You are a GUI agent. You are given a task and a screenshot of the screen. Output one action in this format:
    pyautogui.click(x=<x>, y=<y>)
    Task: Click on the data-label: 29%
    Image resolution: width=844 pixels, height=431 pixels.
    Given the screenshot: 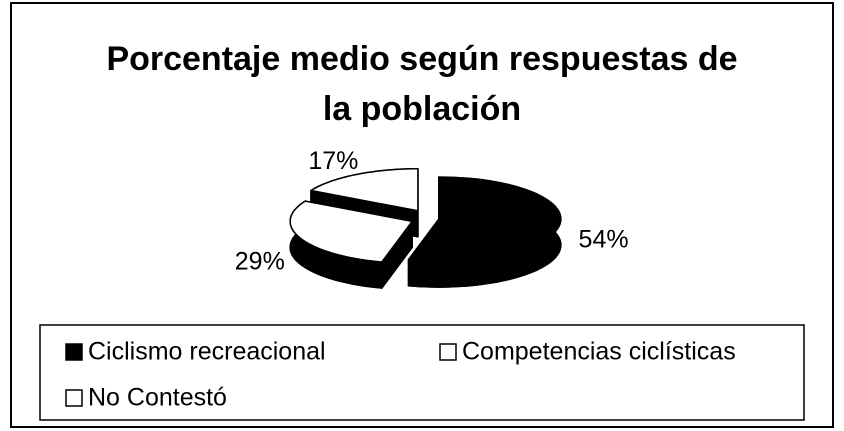 What is the action you would take?
    pyautogui.click(x=260, y=261)
    